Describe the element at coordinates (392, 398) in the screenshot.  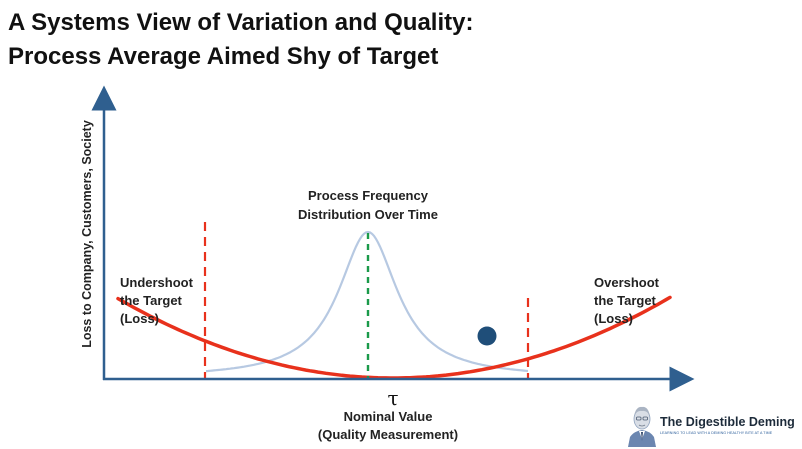
I see `target-symbol: τ` at that location.